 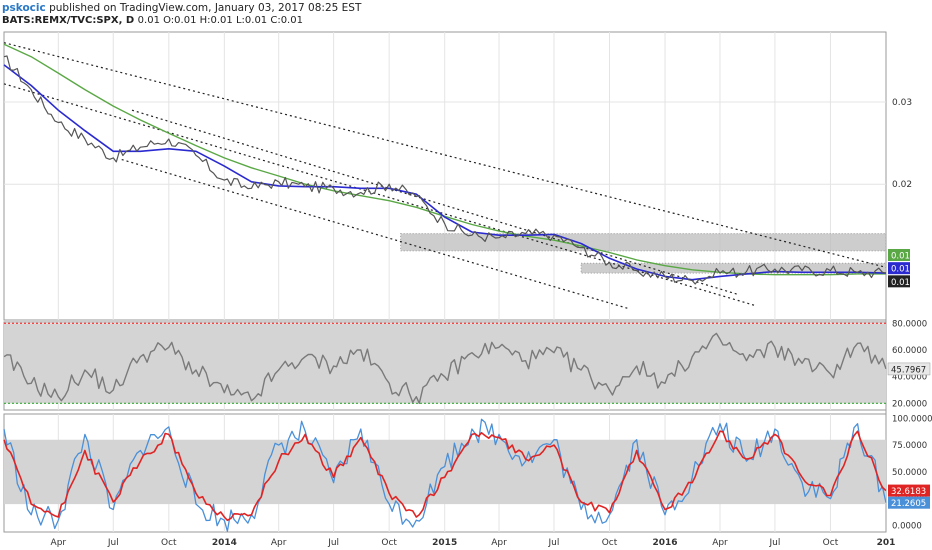 I want to click on ohlc-readout: 0.01 O:0.01 H:0.01 L:0.01 C:0.01, so click(x=220, y=20).